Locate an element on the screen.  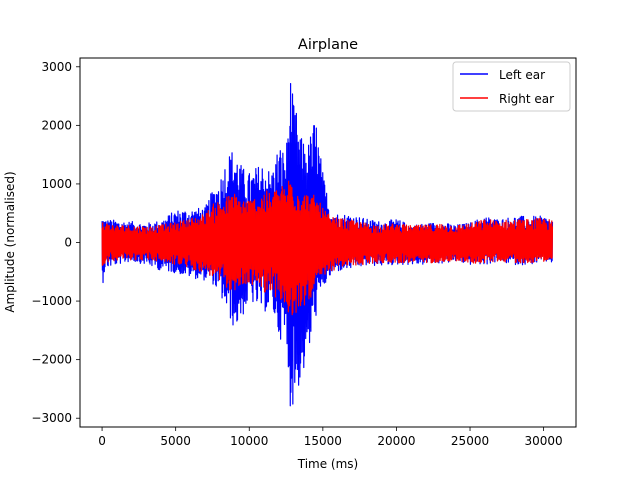
legend: Left ear Right ear is located at coordinates (511, 86).